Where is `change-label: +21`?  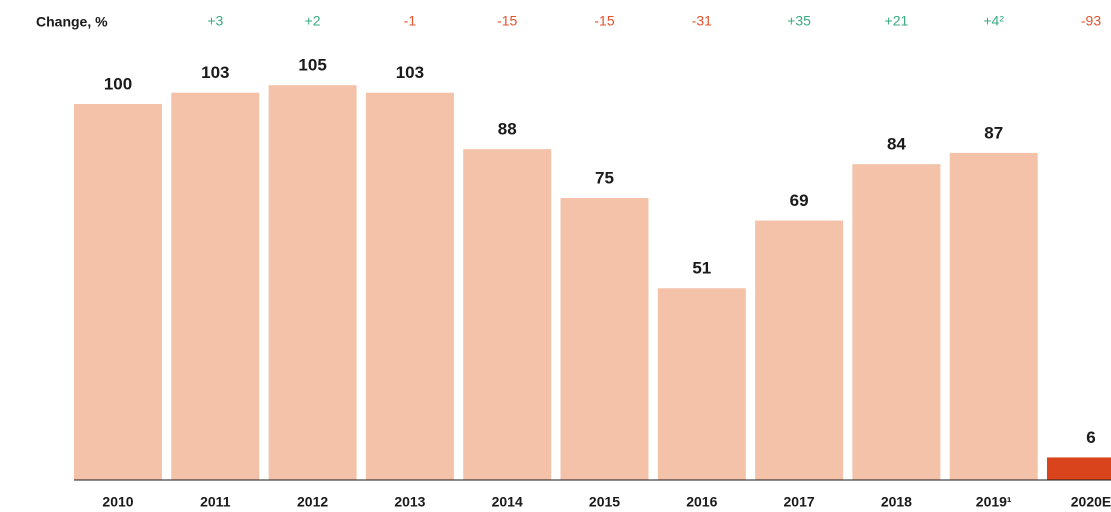
change-label: +21 is located at coordinates (897, 21).